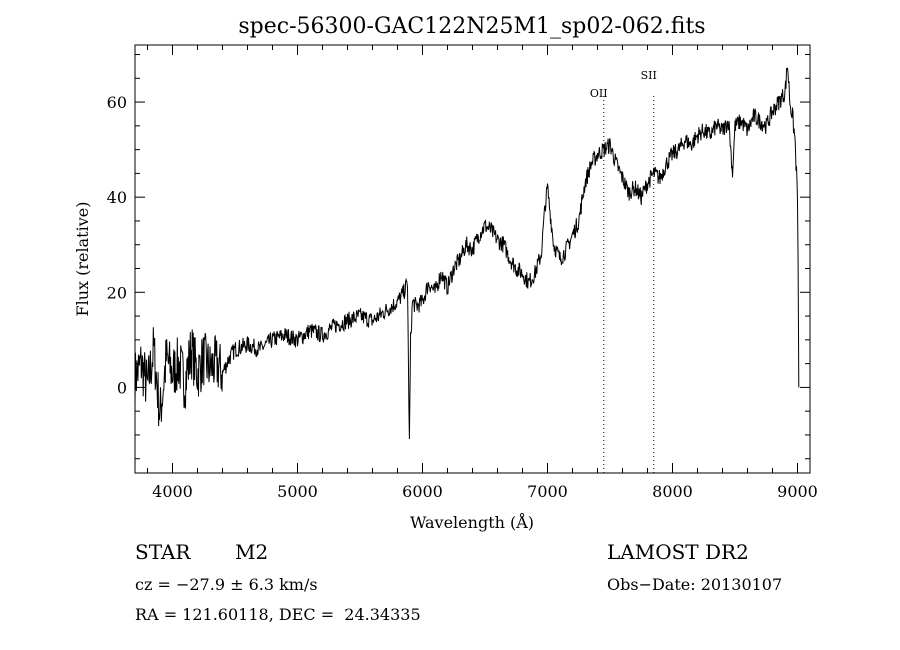 The width and height of the screenshot is (900, 650). I want to click on x-axis-label: Wavelength (Å), so click(472, 522).